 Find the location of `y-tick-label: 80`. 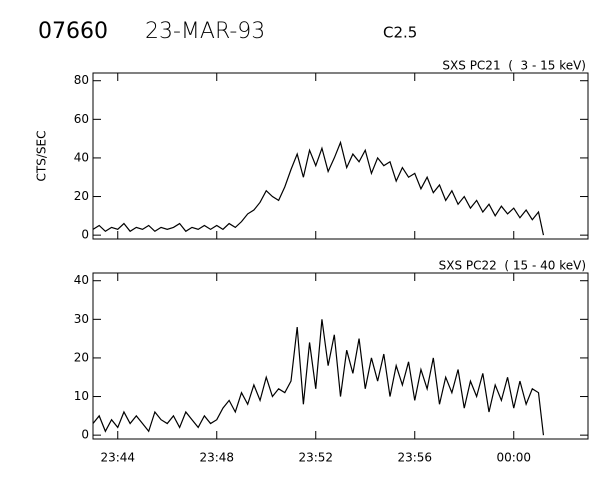

y-tick-label: 80 is located at coordinates (81, 80).